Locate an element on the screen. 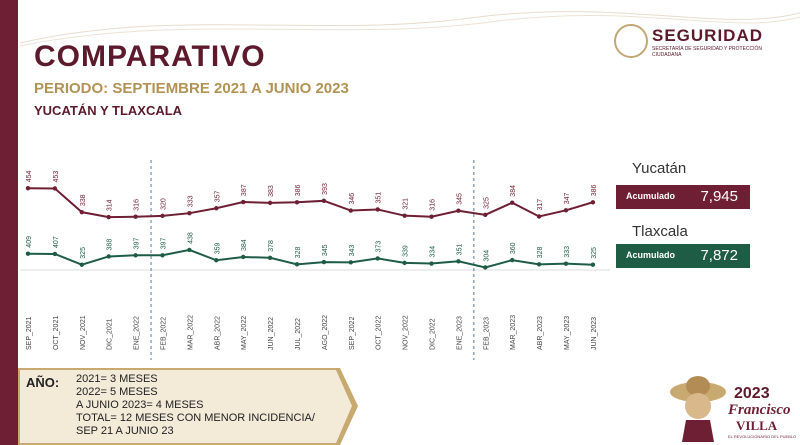 The width and height of the screenshot is (800, 445). data-label: 347 is located at coordinates (567, 199).